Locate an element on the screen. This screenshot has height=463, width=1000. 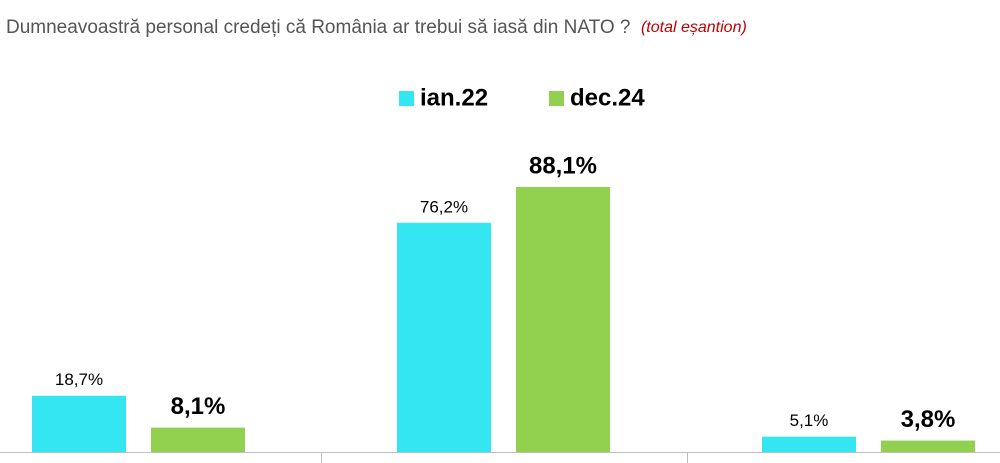
legend-label: dec.24 is located at coordinates (607, 97).